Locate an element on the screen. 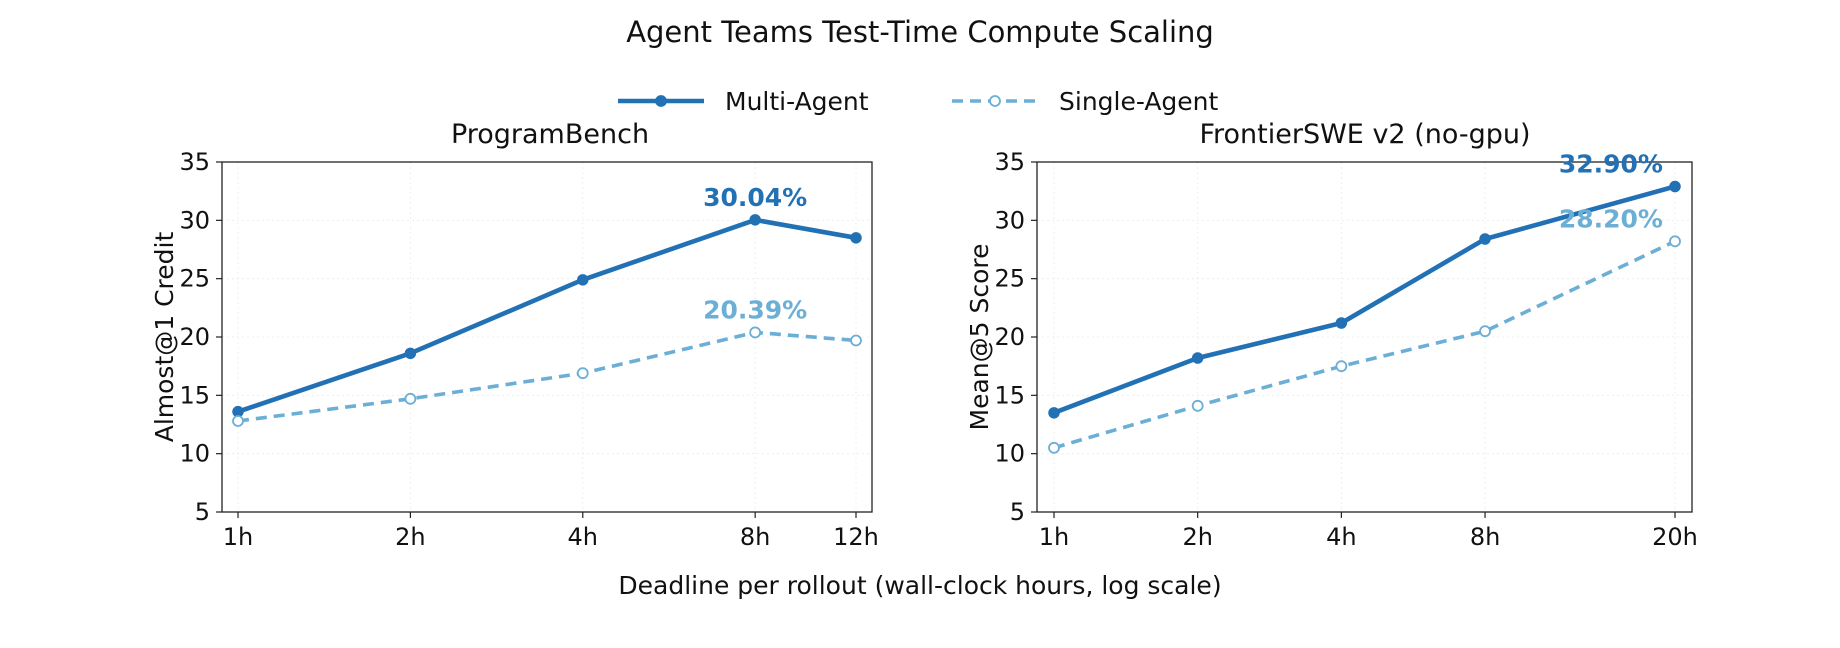  figure-title: Agent Teams Test-Time Compute Scaling is located at coordinates (920, 32).